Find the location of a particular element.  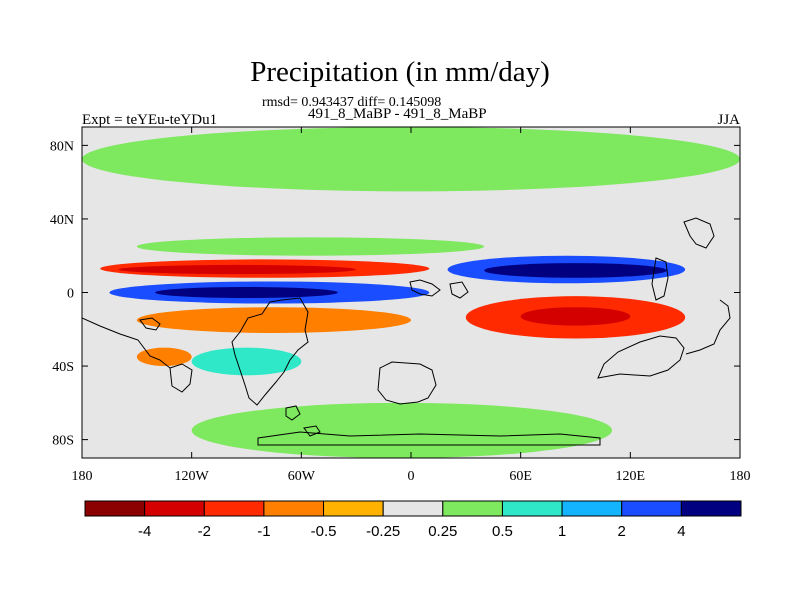

colorbar-label: 2 is located at coordinates (622, 531).